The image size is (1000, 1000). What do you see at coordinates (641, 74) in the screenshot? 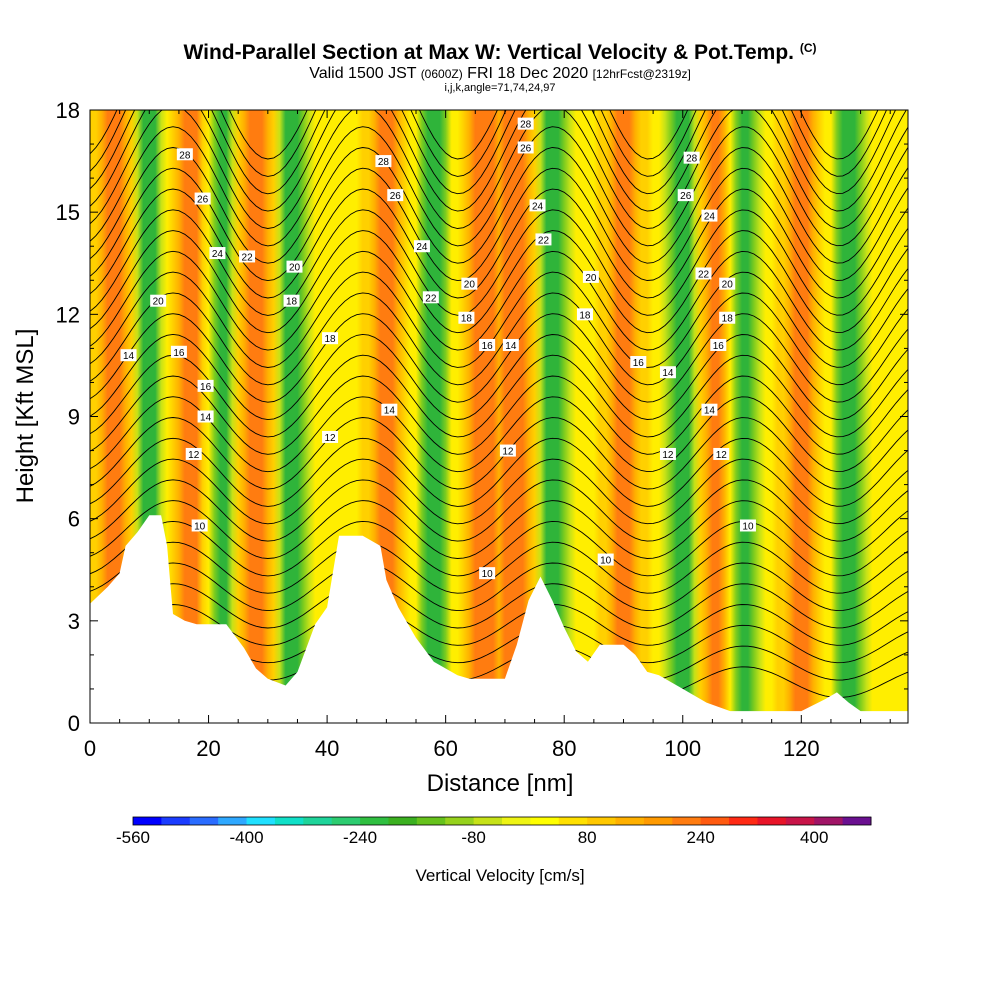
I see `forecast-info: [12hrFcst@2319z]` at bounding box center [641, 74].